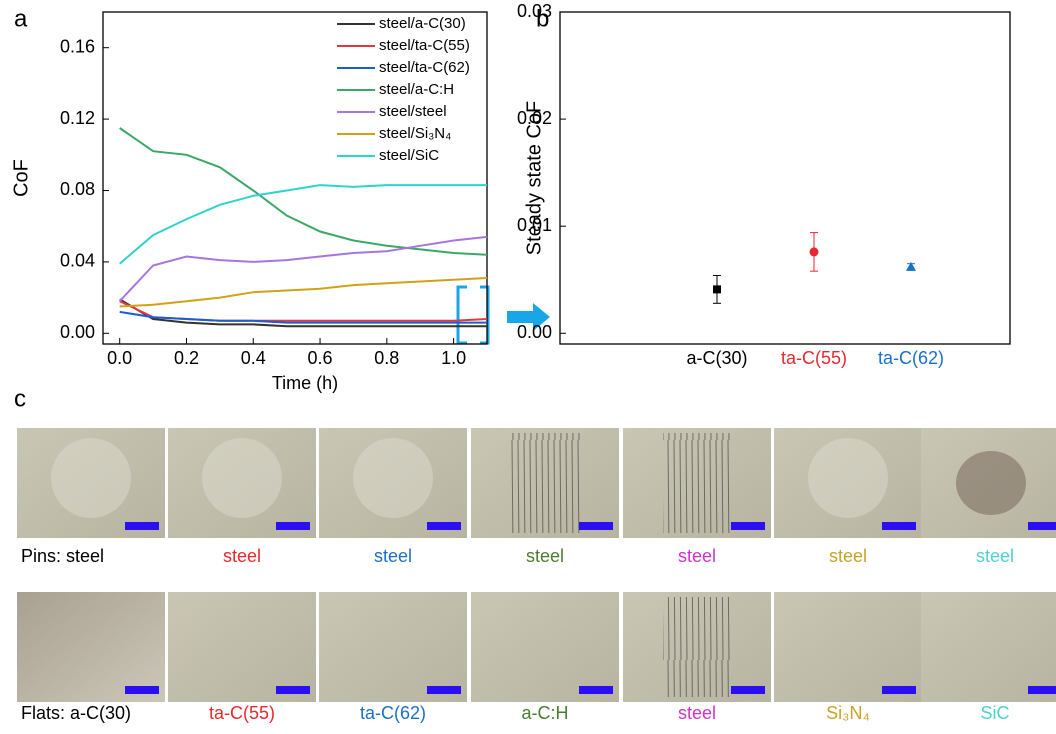 The width and height of the screenshot is (1056, 734). What do you see at coordinates (119, 358) in the screenshot?
I see `x-tick-label: 0.0` at bounding box center [119, 358].